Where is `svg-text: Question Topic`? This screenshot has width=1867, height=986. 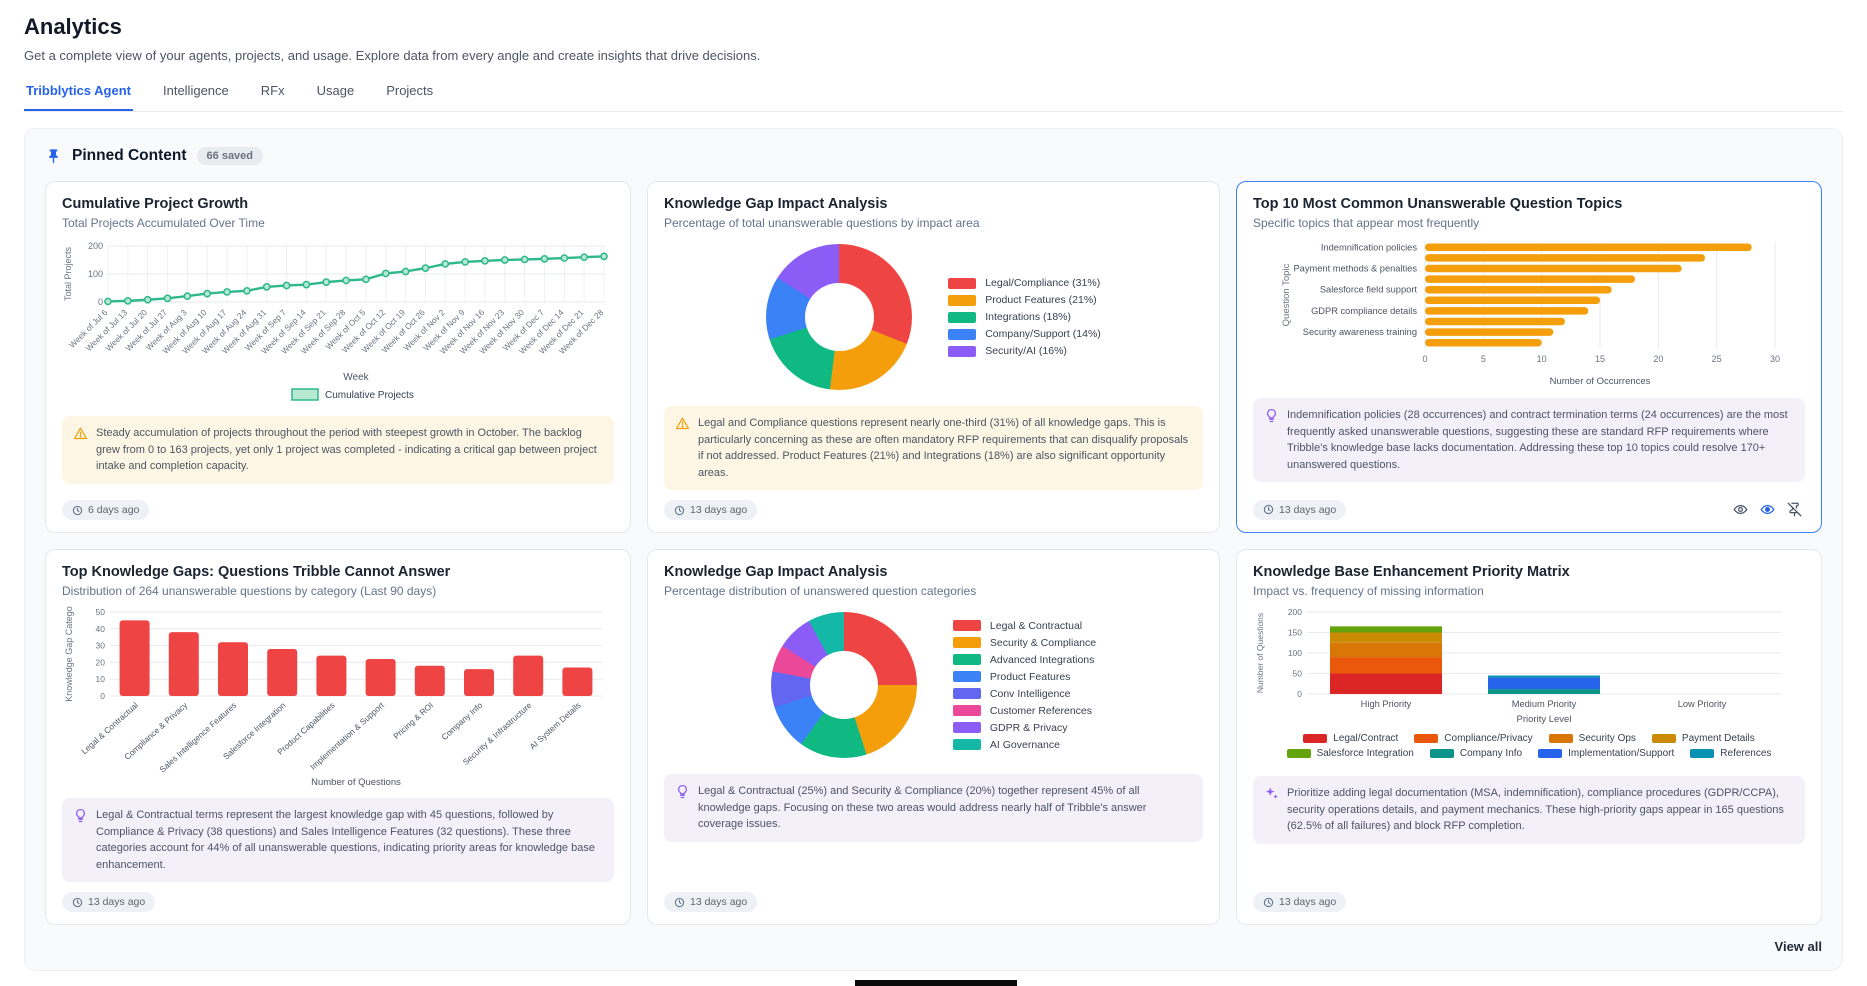
svg-text: Question Topic is located at coordinates (1286, 294).